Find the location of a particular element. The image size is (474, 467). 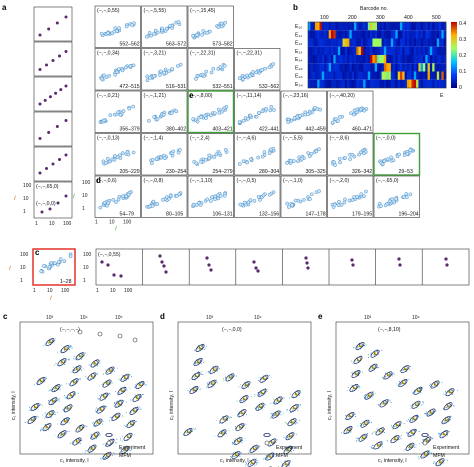

e-top-tick-1: 10³ is located at coordinates (368, 318).